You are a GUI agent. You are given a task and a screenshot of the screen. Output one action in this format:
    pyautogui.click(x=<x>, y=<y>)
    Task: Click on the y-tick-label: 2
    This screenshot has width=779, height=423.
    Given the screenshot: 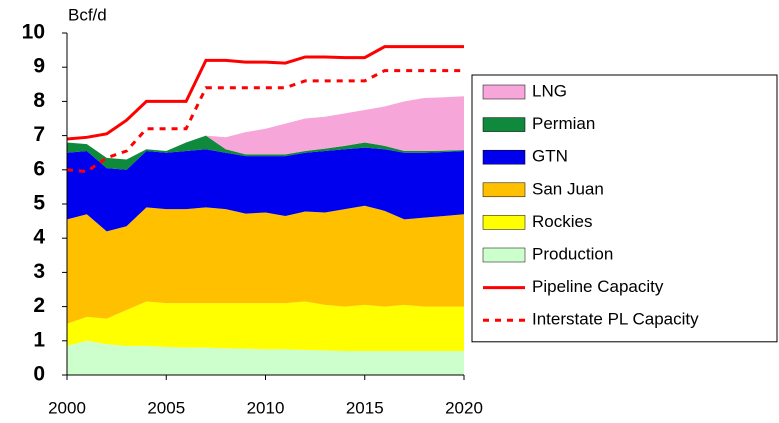 What is the action you would take?
    pyautogui.click(x=39, y=305)
    